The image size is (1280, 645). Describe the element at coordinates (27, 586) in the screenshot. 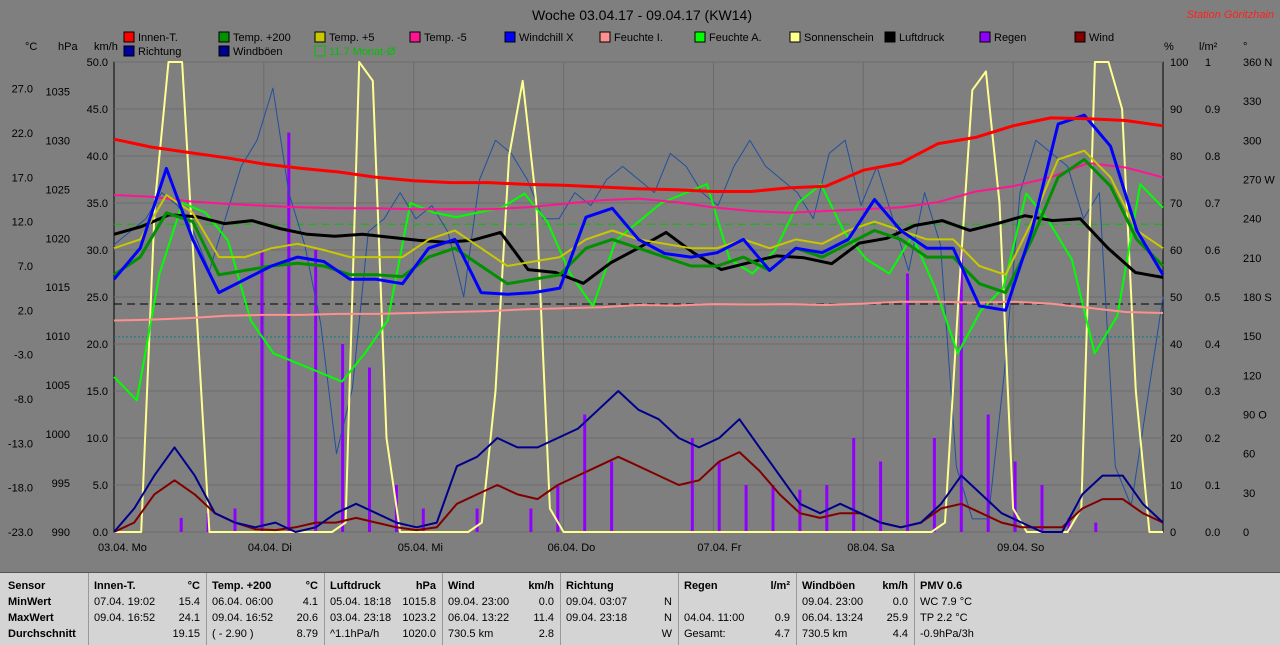

I see `stats-label-sensor: Sensor` at that location.